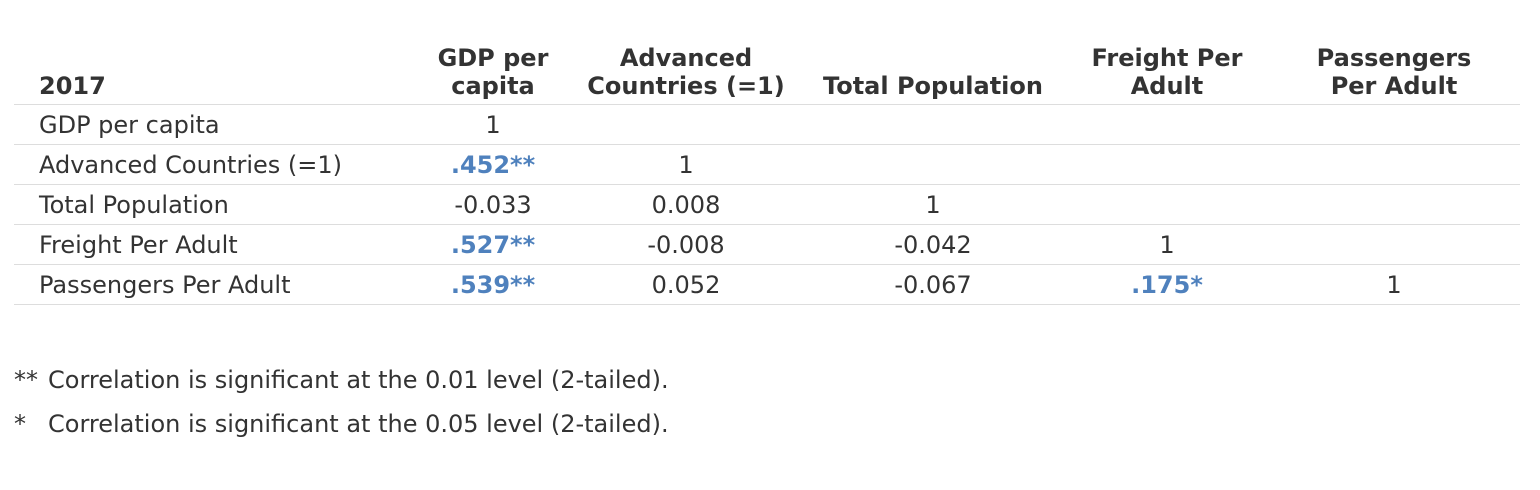  Describe the element at coordinates (933, 284) in the screenshot. I see `table-cell: -0.067` at that location.